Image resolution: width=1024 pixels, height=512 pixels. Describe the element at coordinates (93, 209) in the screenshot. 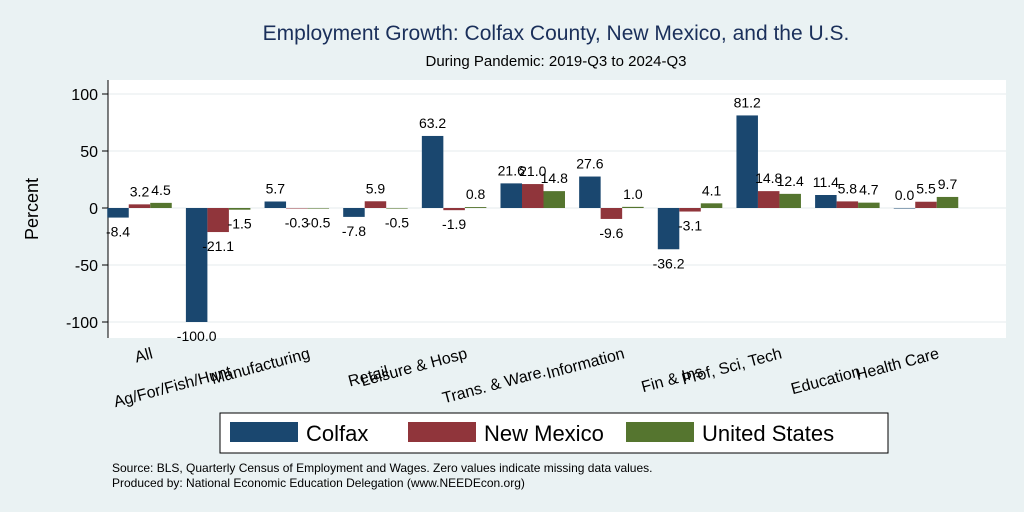

I see `y-tick-label: 0` at that location.